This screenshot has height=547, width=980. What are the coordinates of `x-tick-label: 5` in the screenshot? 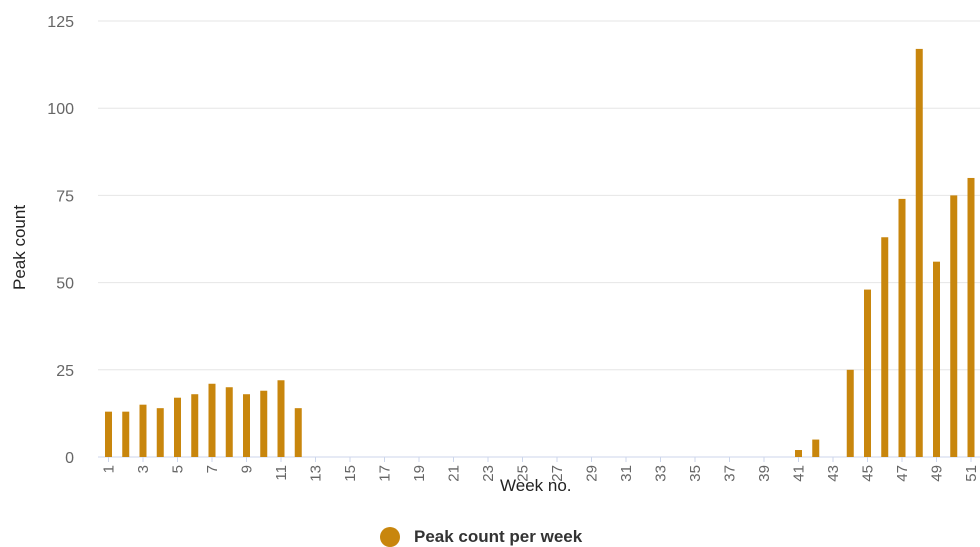 It's located at (178, 469).